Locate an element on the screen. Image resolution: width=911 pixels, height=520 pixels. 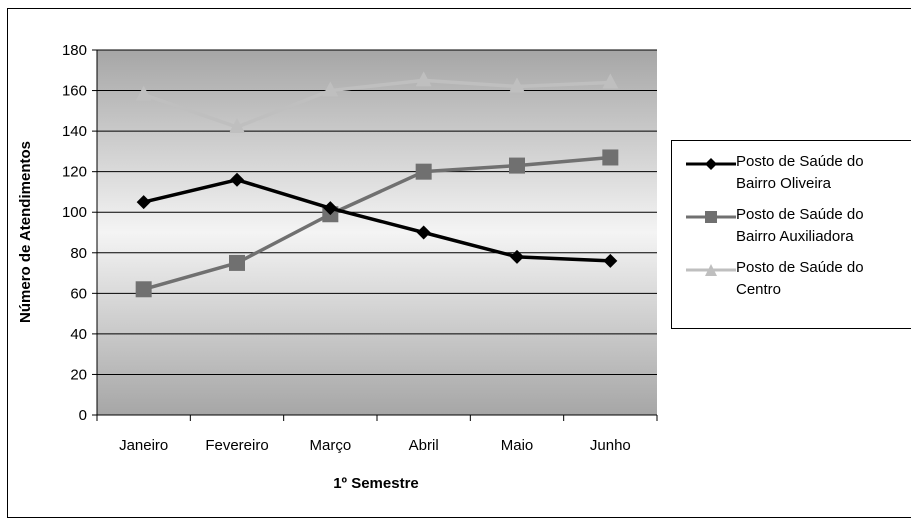
y-tick-label-100: 100 is located at coordinates (74, 212).